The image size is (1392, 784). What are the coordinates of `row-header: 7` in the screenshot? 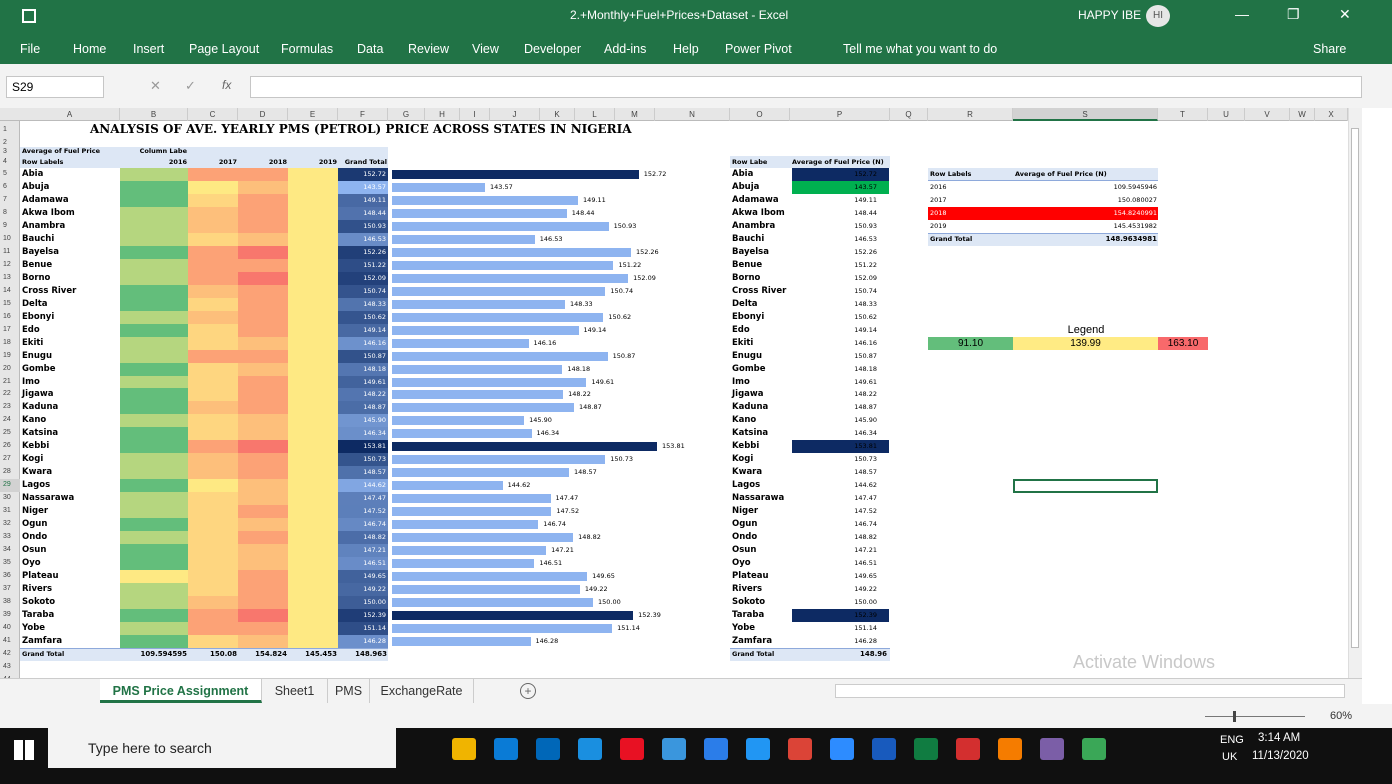 It's located at (5, 199).